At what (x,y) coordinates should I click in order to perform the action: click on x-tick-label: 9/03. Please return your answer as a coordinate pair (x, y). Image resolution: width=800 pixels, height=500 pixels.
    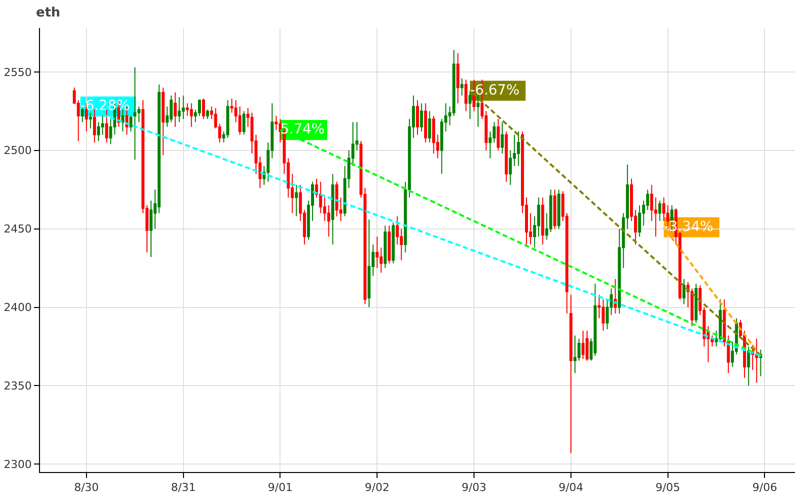
    Looking at the image, I should click on (474, 487).